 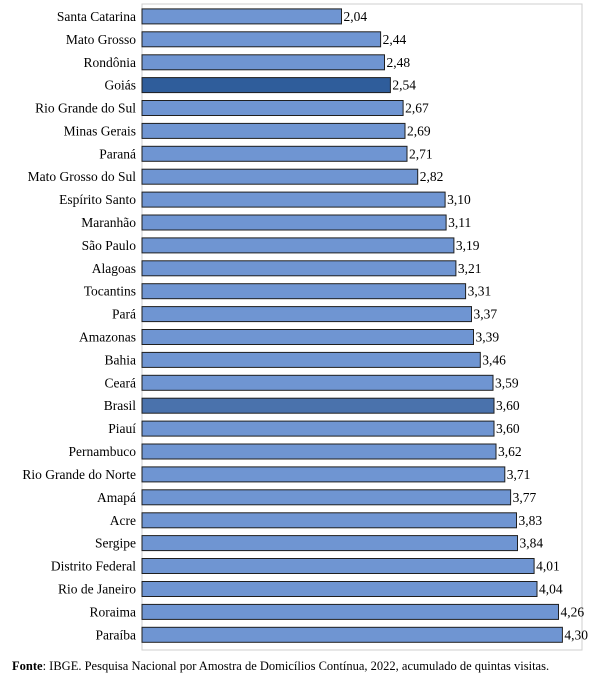 What do you see at coordinates (338, 566) in the screenshot?
I see `bar-distrito-federal` at bounding box center [338, 566].